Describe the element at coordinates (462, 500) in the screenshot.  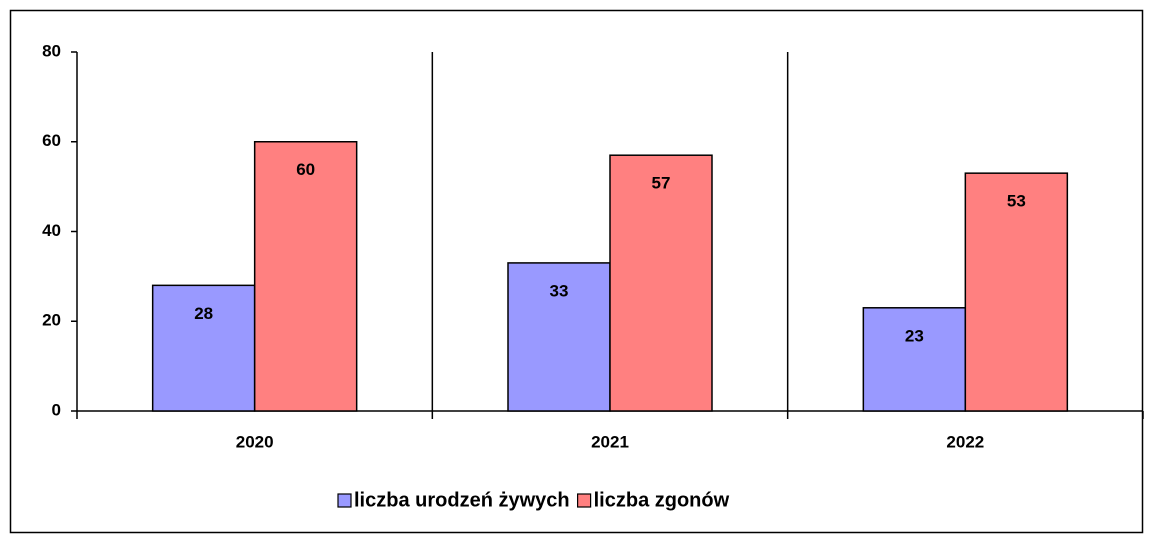
I see `legend-label: liczba urodzeń żywych` at that location.